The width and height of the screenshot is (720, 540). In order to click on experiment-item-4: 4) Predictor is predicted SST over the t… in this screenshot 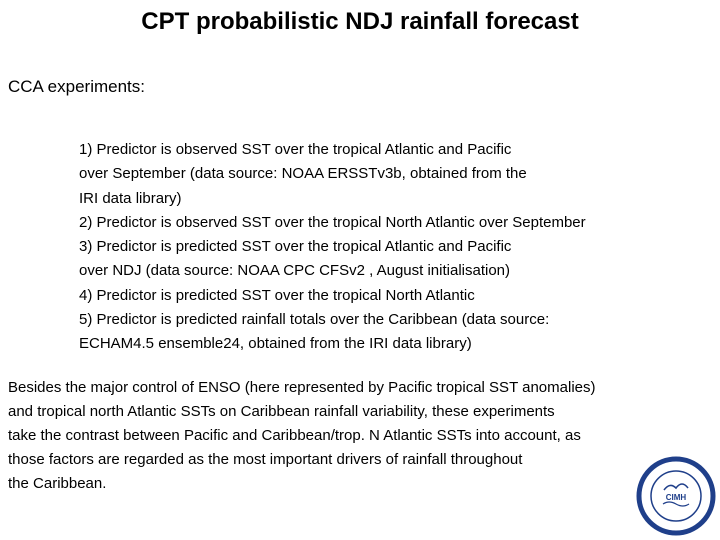, I will do `click(394, 296)`.